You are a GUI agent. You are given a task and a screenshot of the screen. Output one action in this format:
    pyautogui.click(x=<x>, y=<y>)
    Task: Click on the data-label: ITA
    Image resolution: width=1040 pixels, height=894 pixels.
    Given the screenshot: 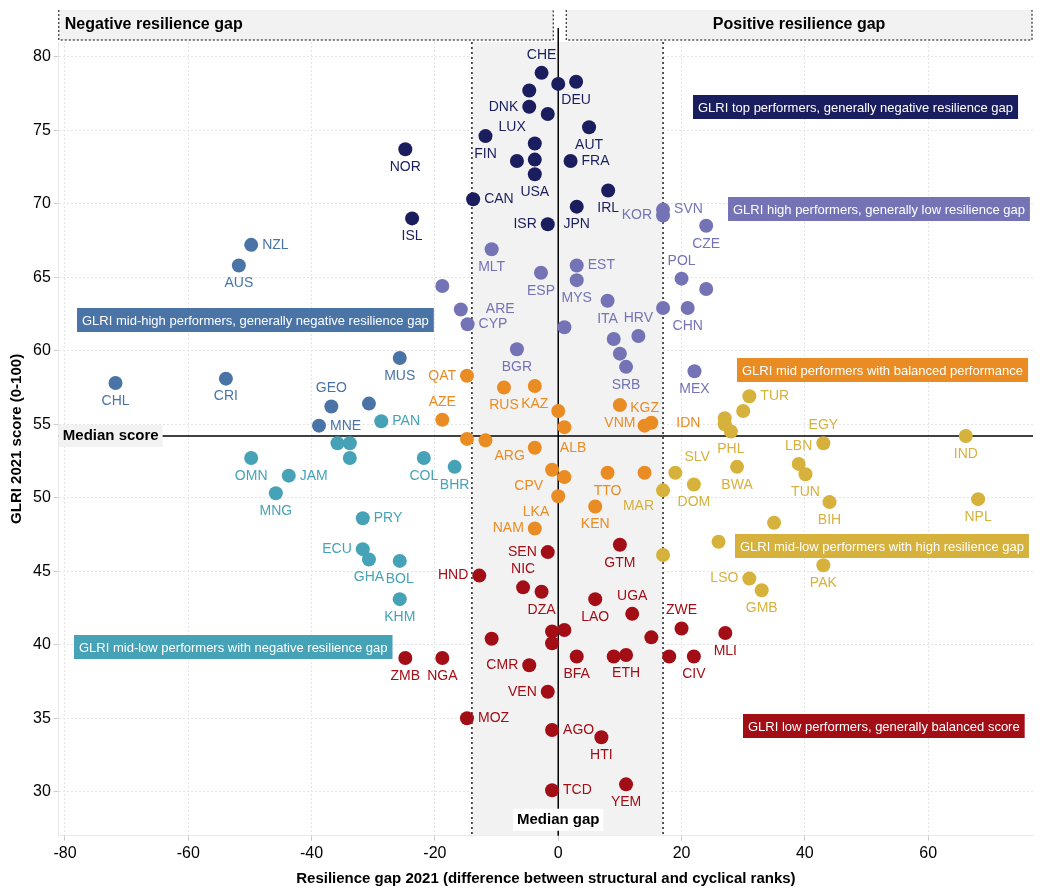 What is the action you would take?
    pyautogui.click(x=608, y=317)
    